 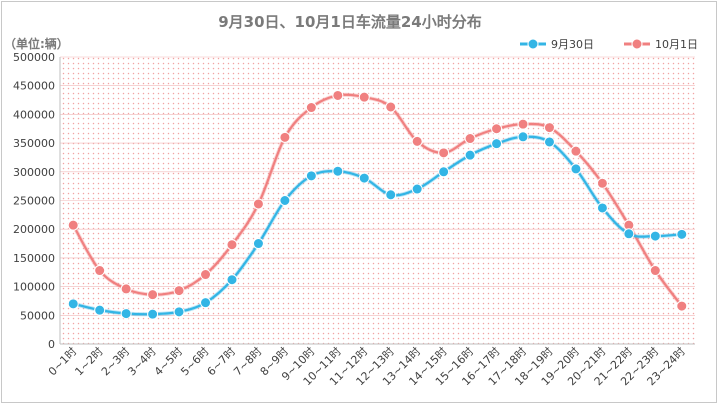 What do you see at coordinates (34, 229) in the screenshot?
I see `y-tick-label: 200000` at bounding box center [34, 229].